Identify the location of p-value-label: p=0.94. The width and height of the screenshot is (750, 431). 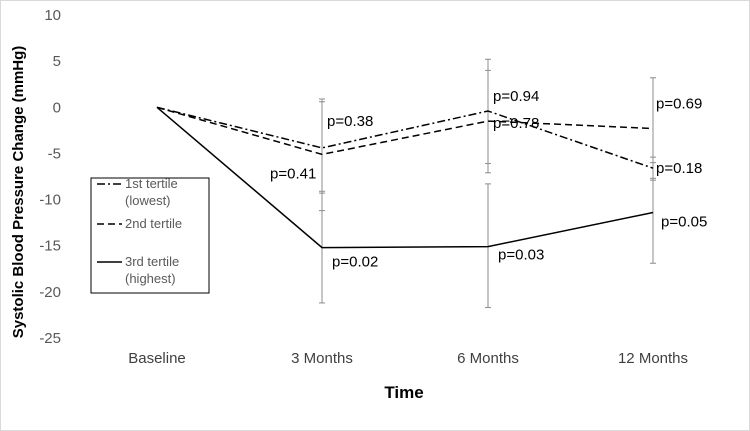
(516, 96).